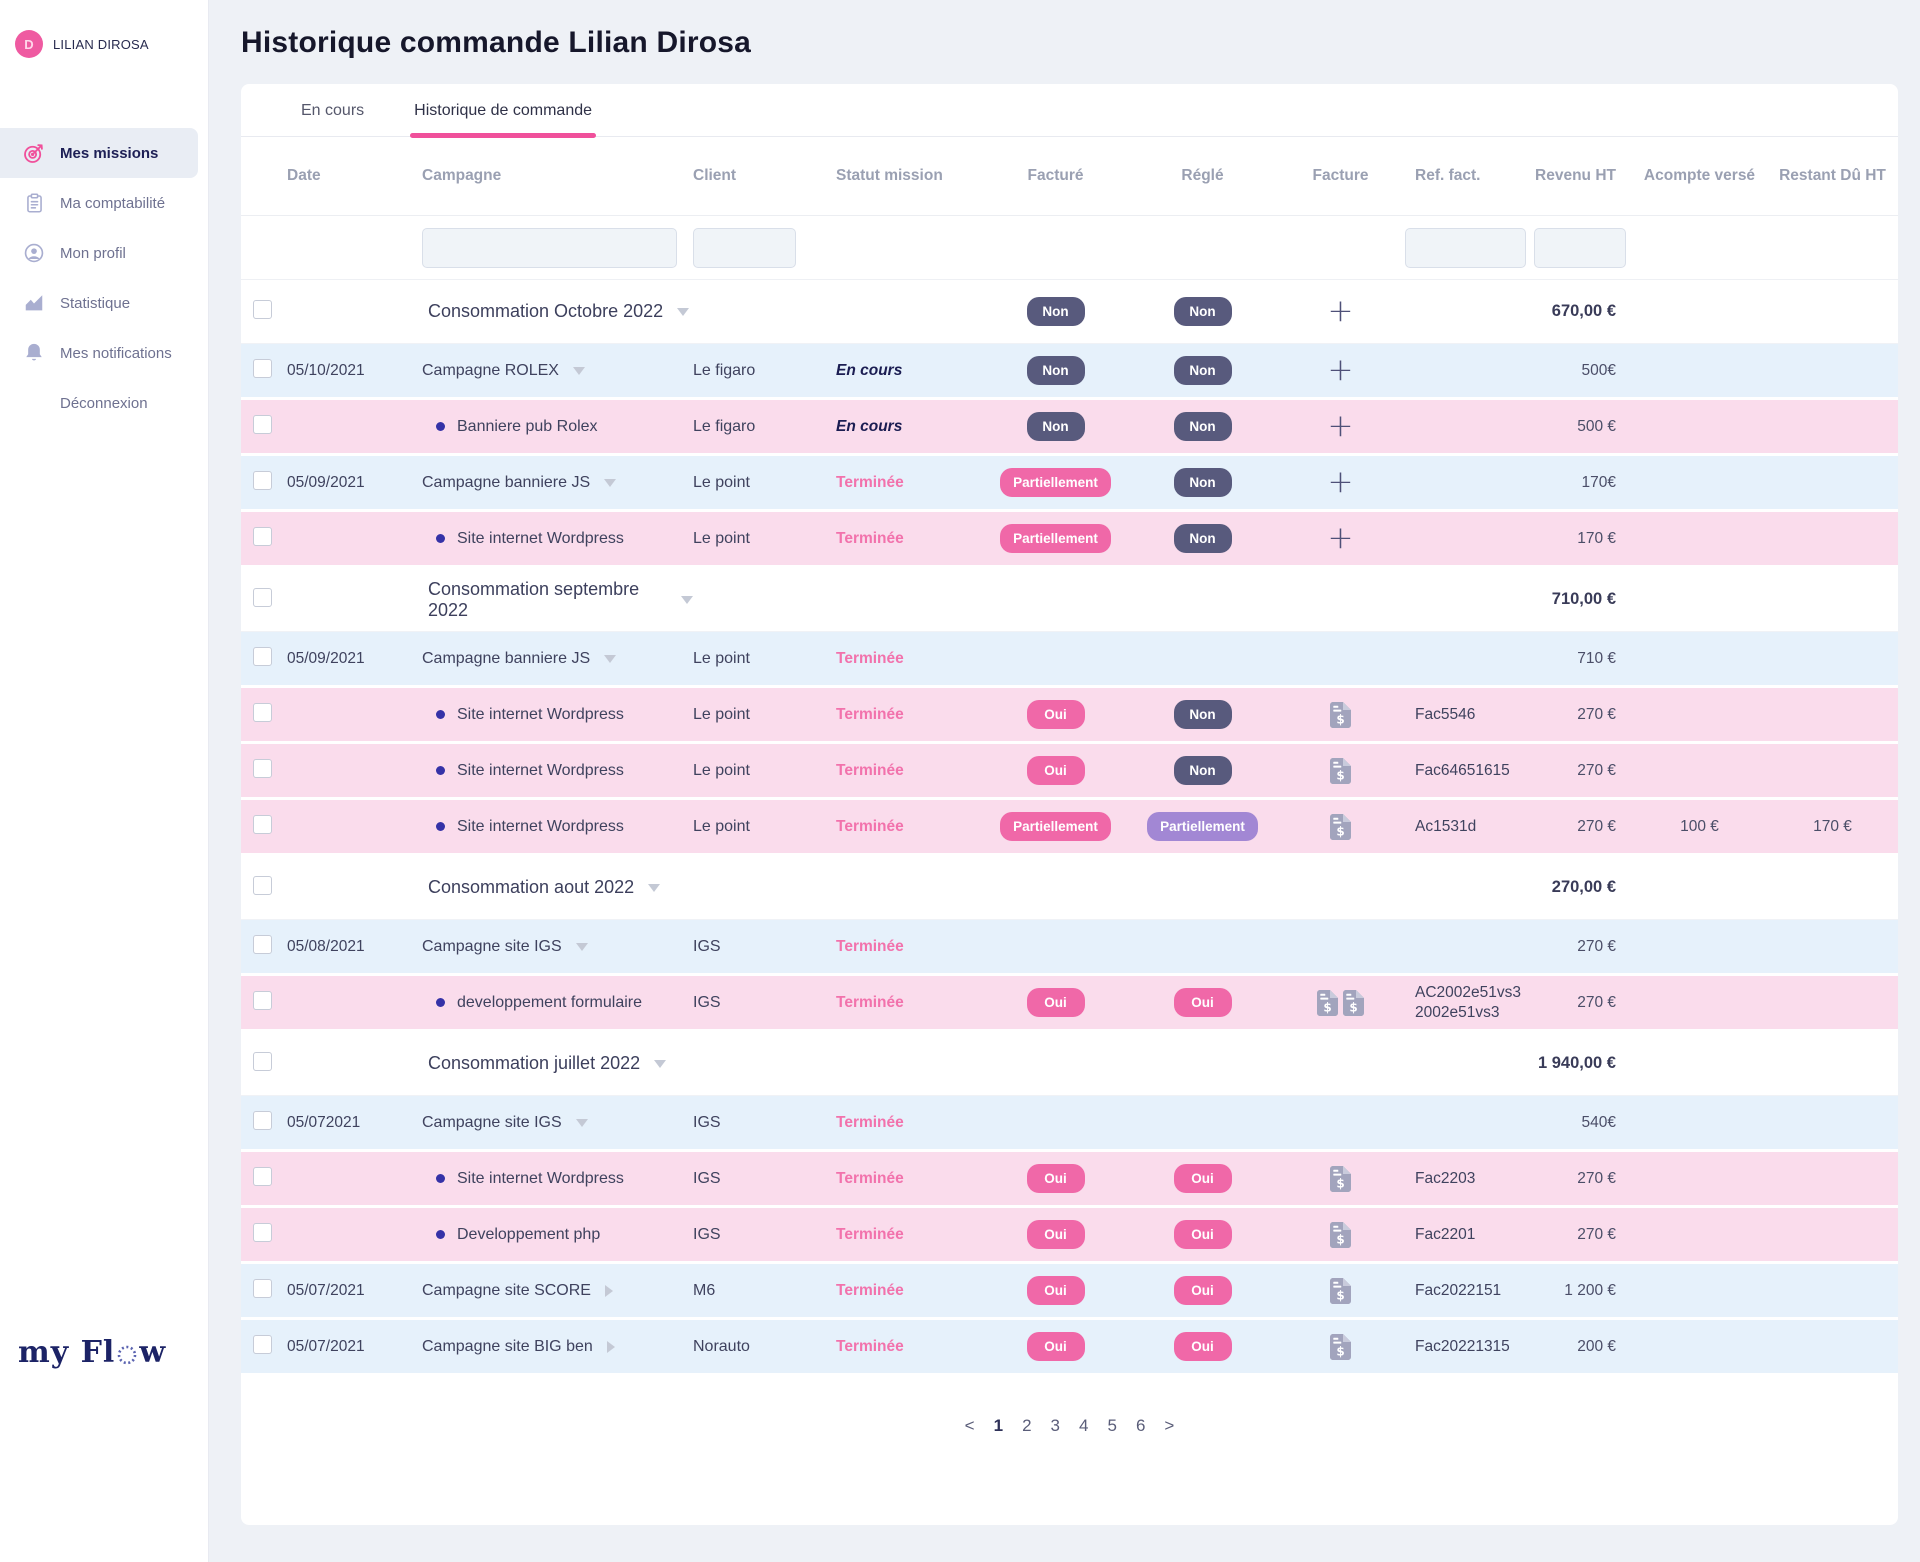  Describe the element at coordinates (540, 714) in the screenshot. I see `mission-name: Site internet Wordpress` at that location.